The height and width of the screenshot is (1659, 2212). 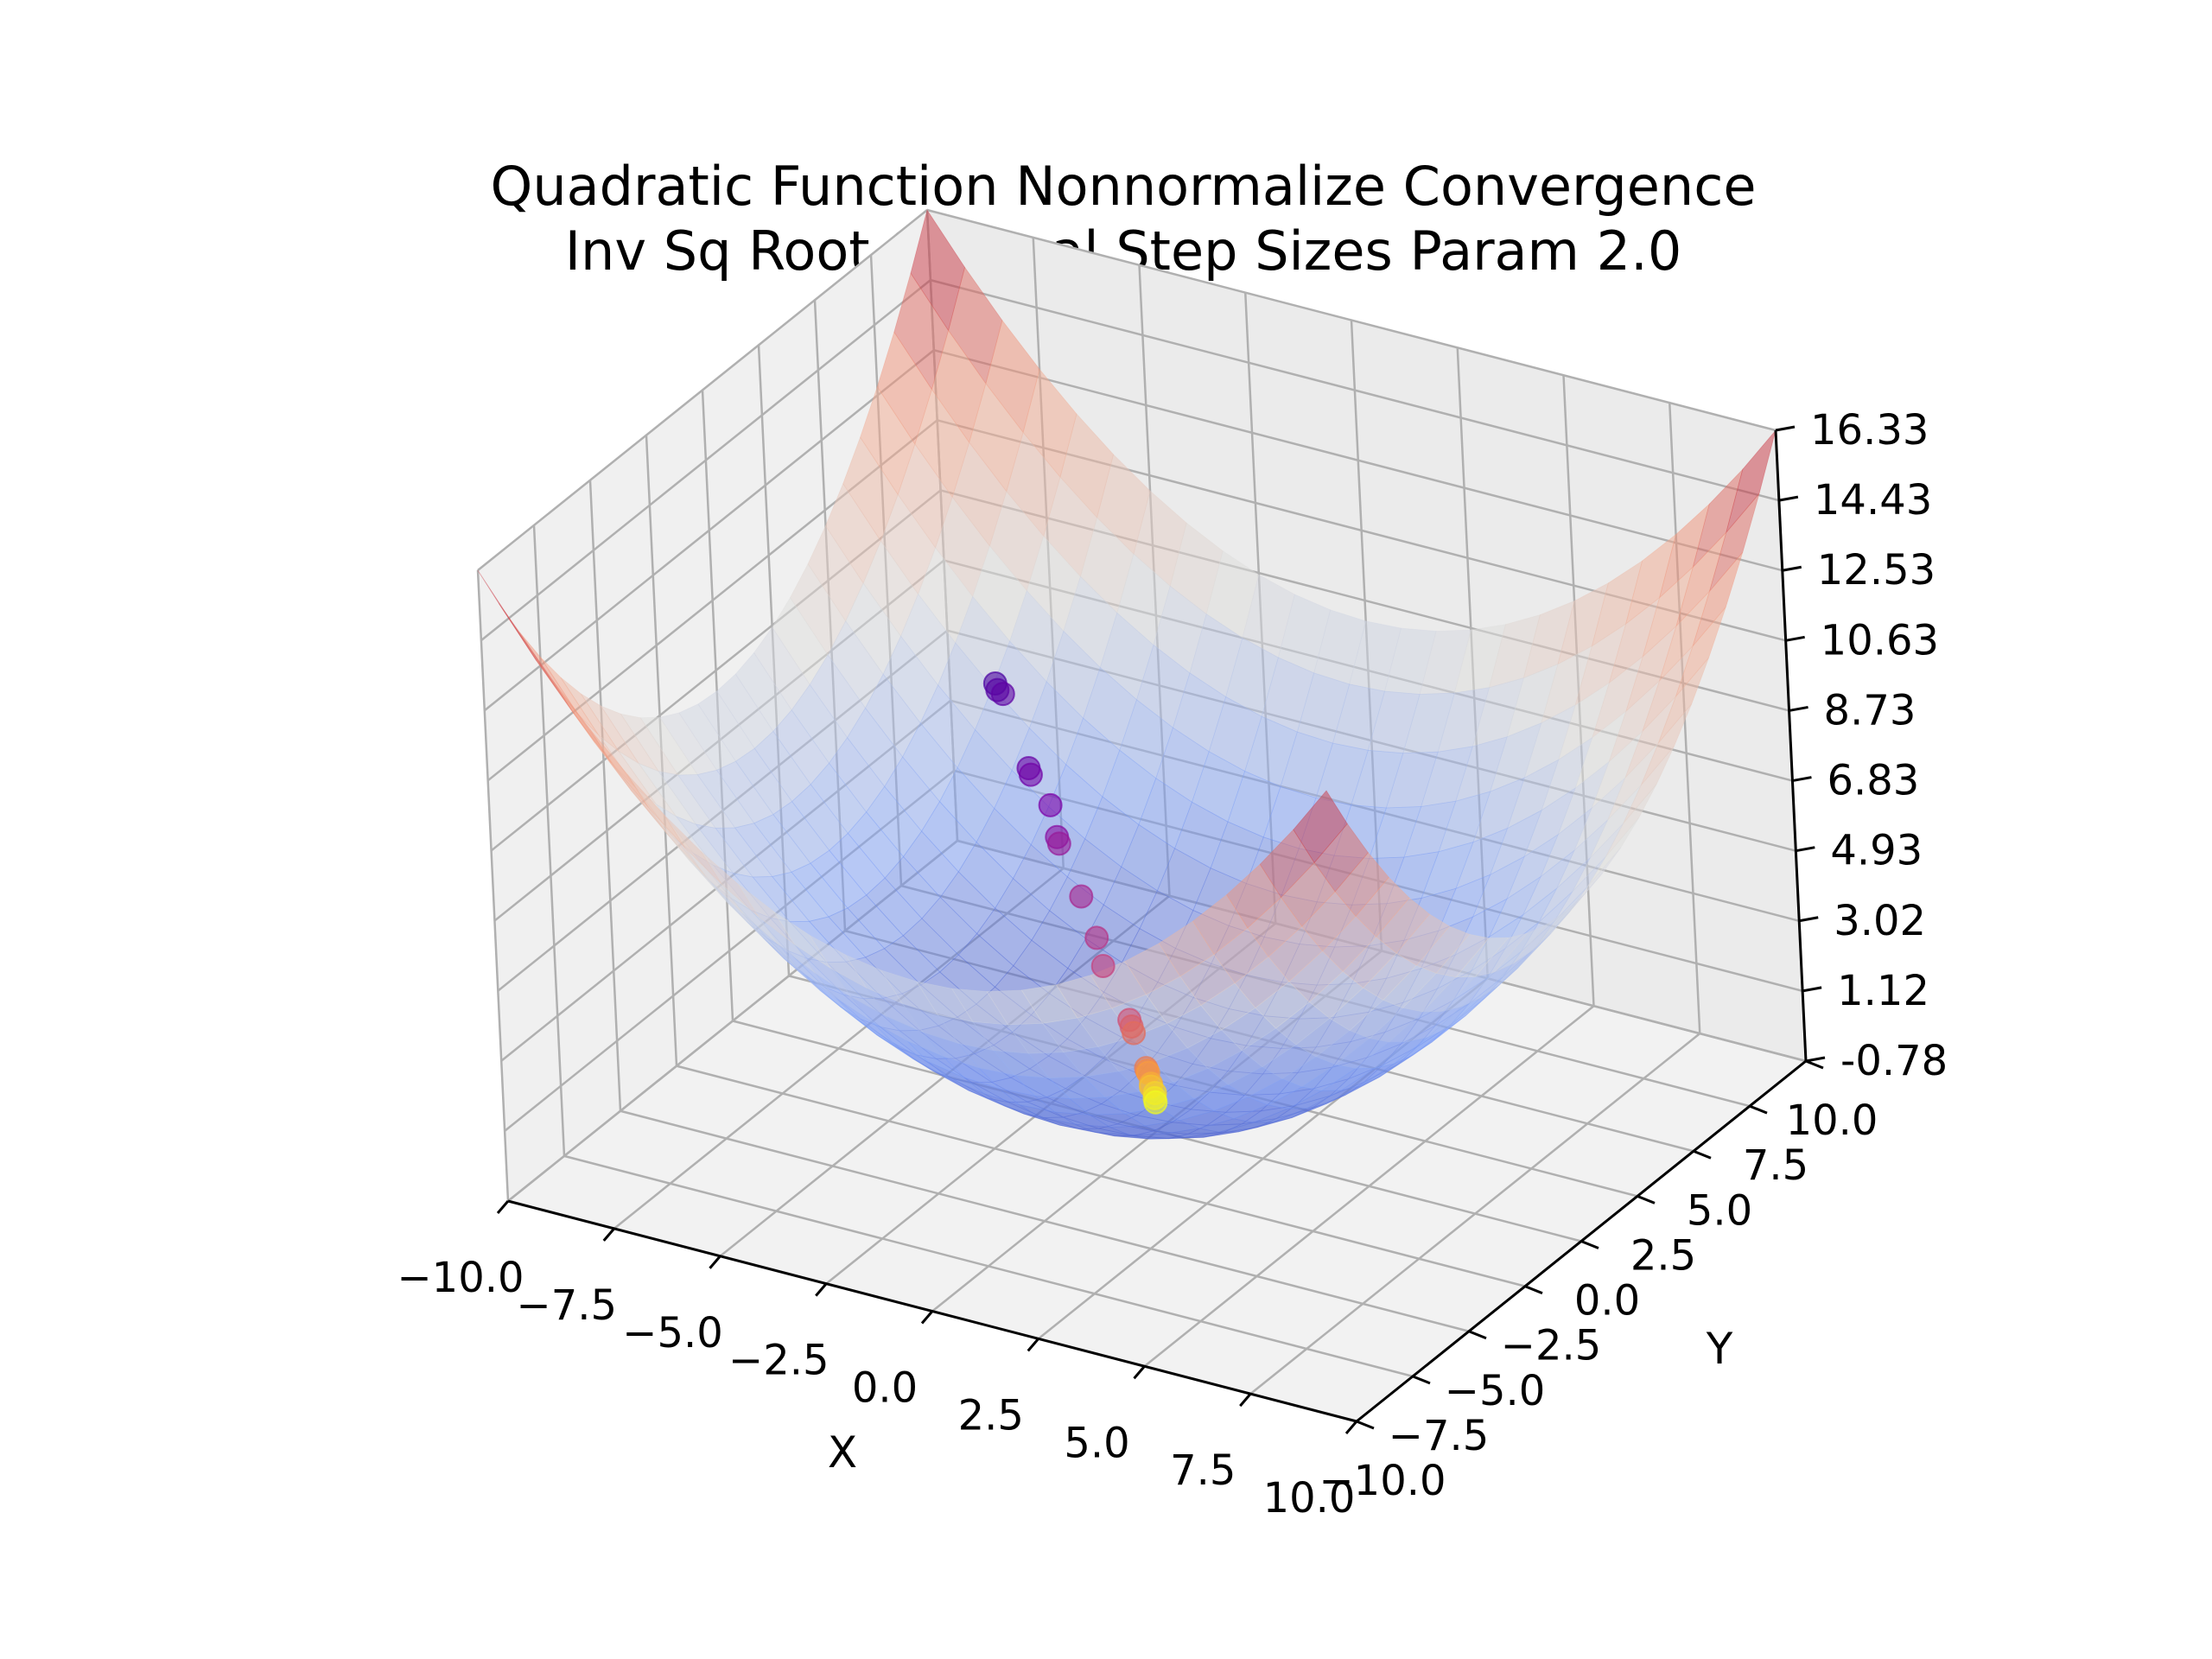 I want to click on scatter-points, so click(x=1075, y=893).